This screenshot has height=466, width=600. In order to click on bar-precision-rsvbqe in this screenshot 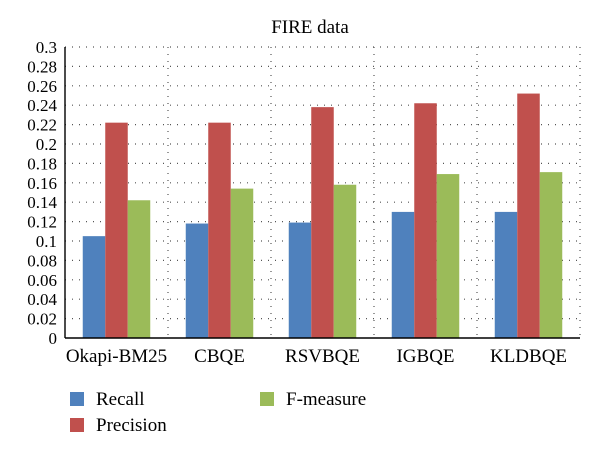, I will do `click(322, 222)`.